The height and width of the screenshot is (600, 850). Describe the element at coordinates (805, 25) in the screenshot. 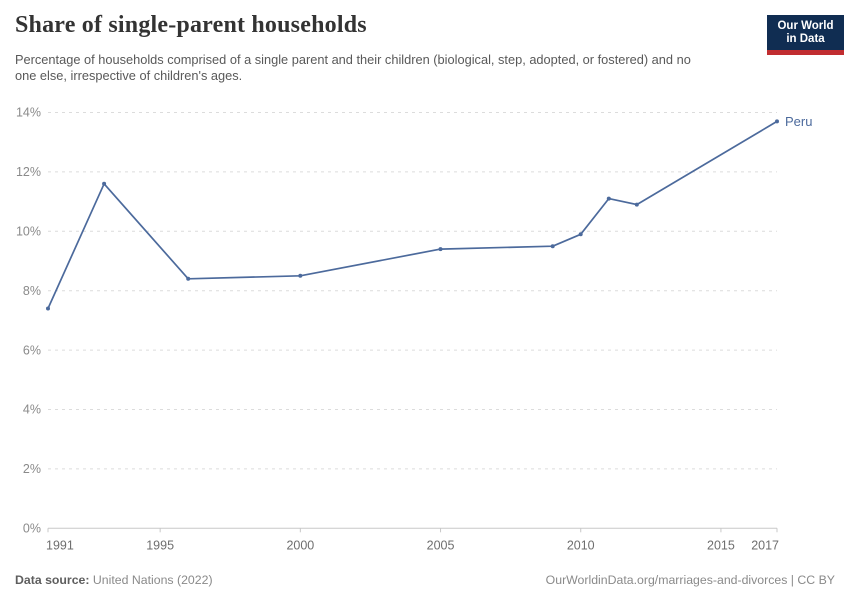

I see `logo-line1: Our World` at that location.